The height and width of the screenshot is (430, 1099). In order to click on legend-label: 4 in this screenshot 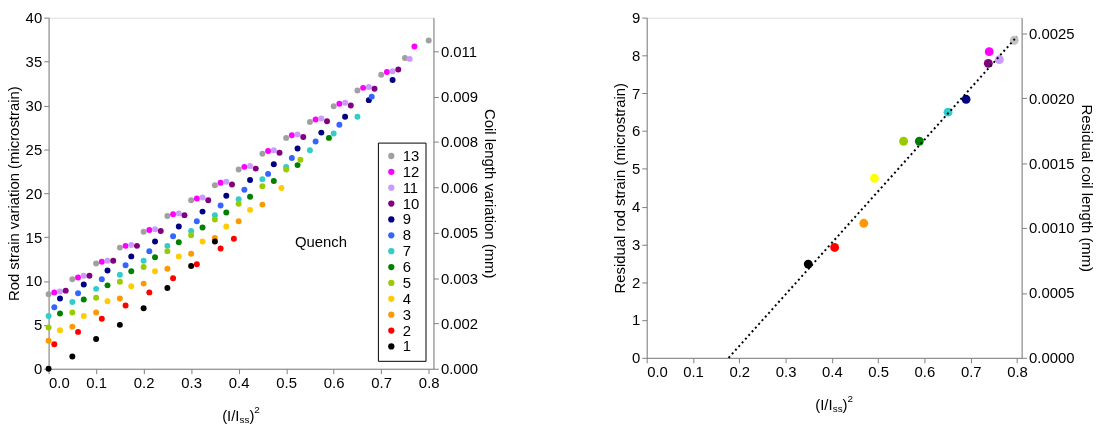, I will do `click(406, 298)`.